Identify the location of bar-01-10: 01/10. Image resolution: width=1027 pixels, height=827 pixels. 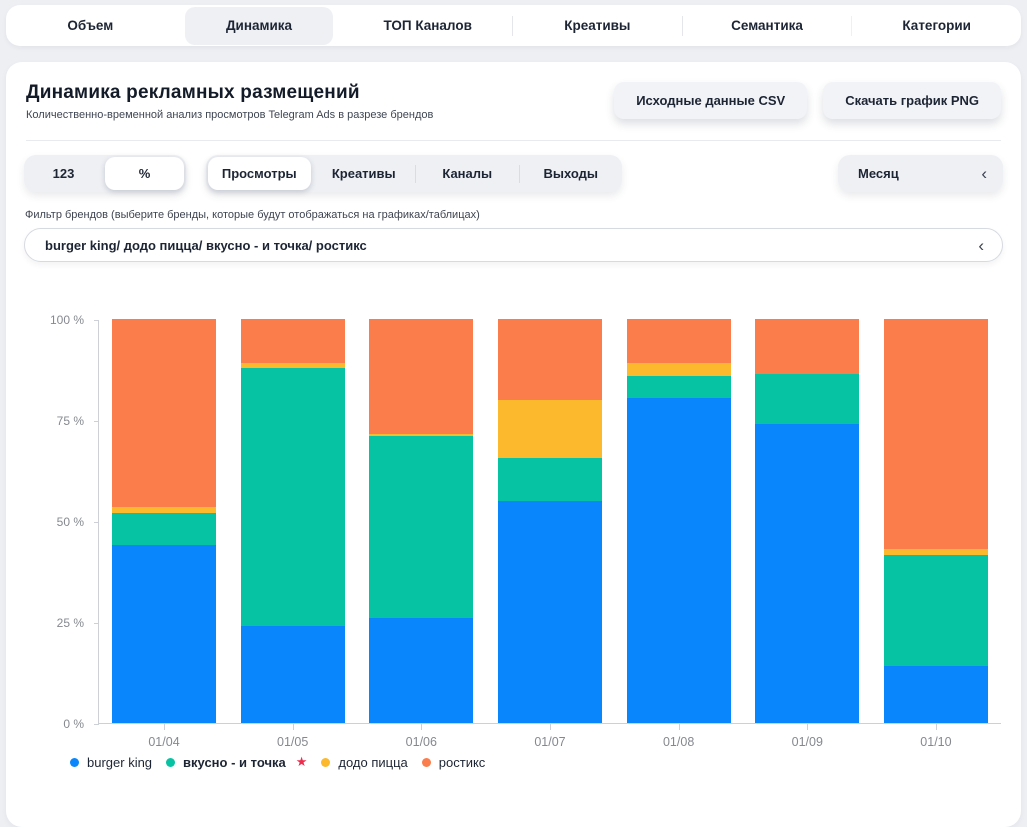
(935, 534).